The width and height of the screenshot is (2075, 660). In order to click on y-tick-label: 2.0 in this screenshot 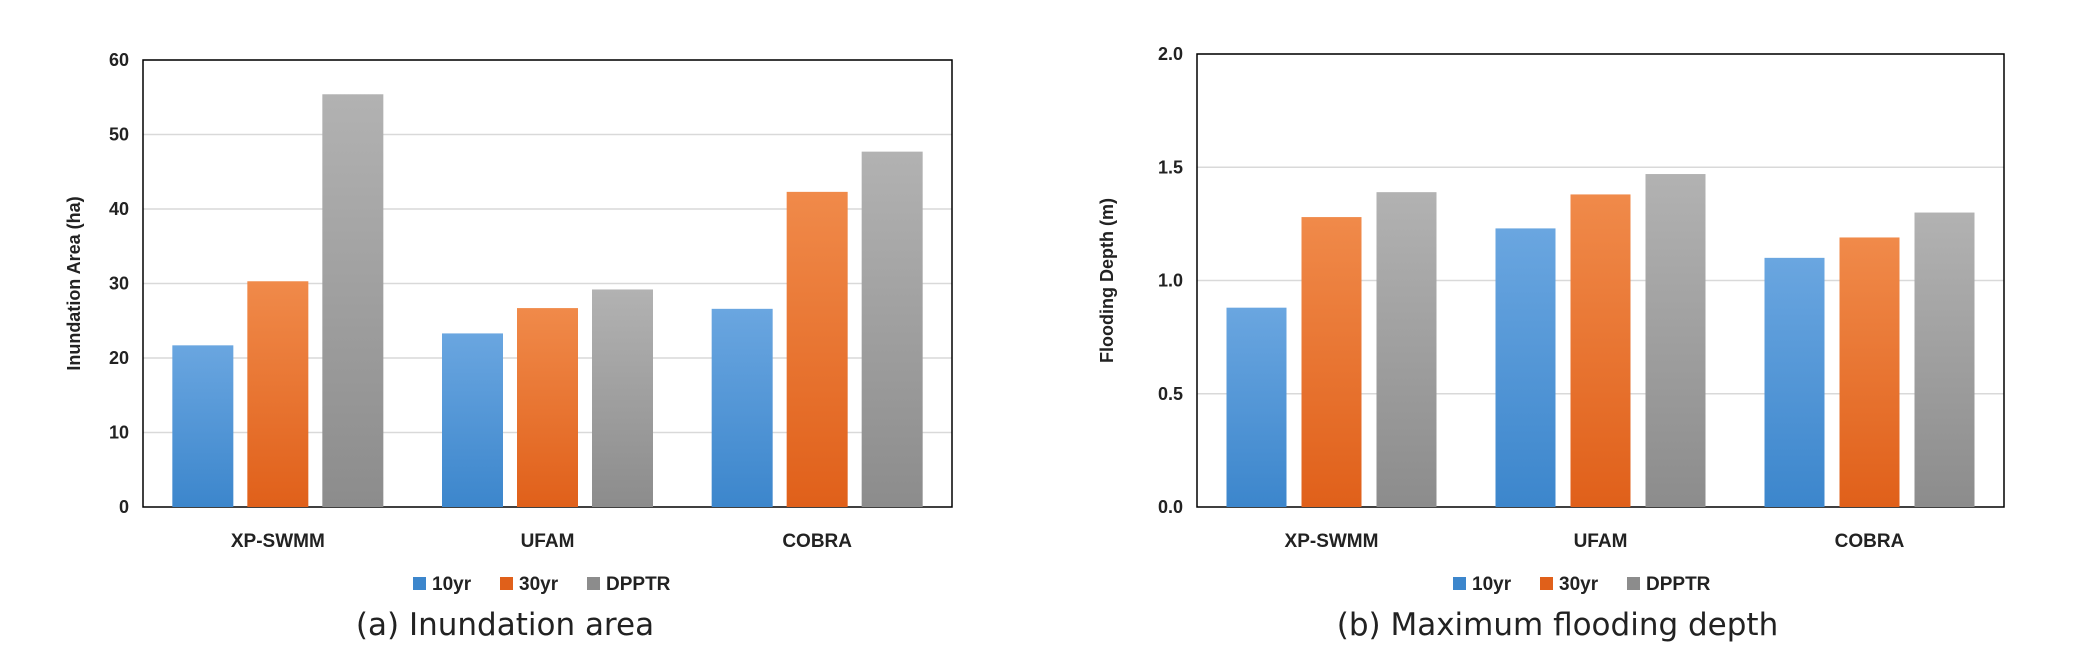, I will do `click(1170, 54)`.